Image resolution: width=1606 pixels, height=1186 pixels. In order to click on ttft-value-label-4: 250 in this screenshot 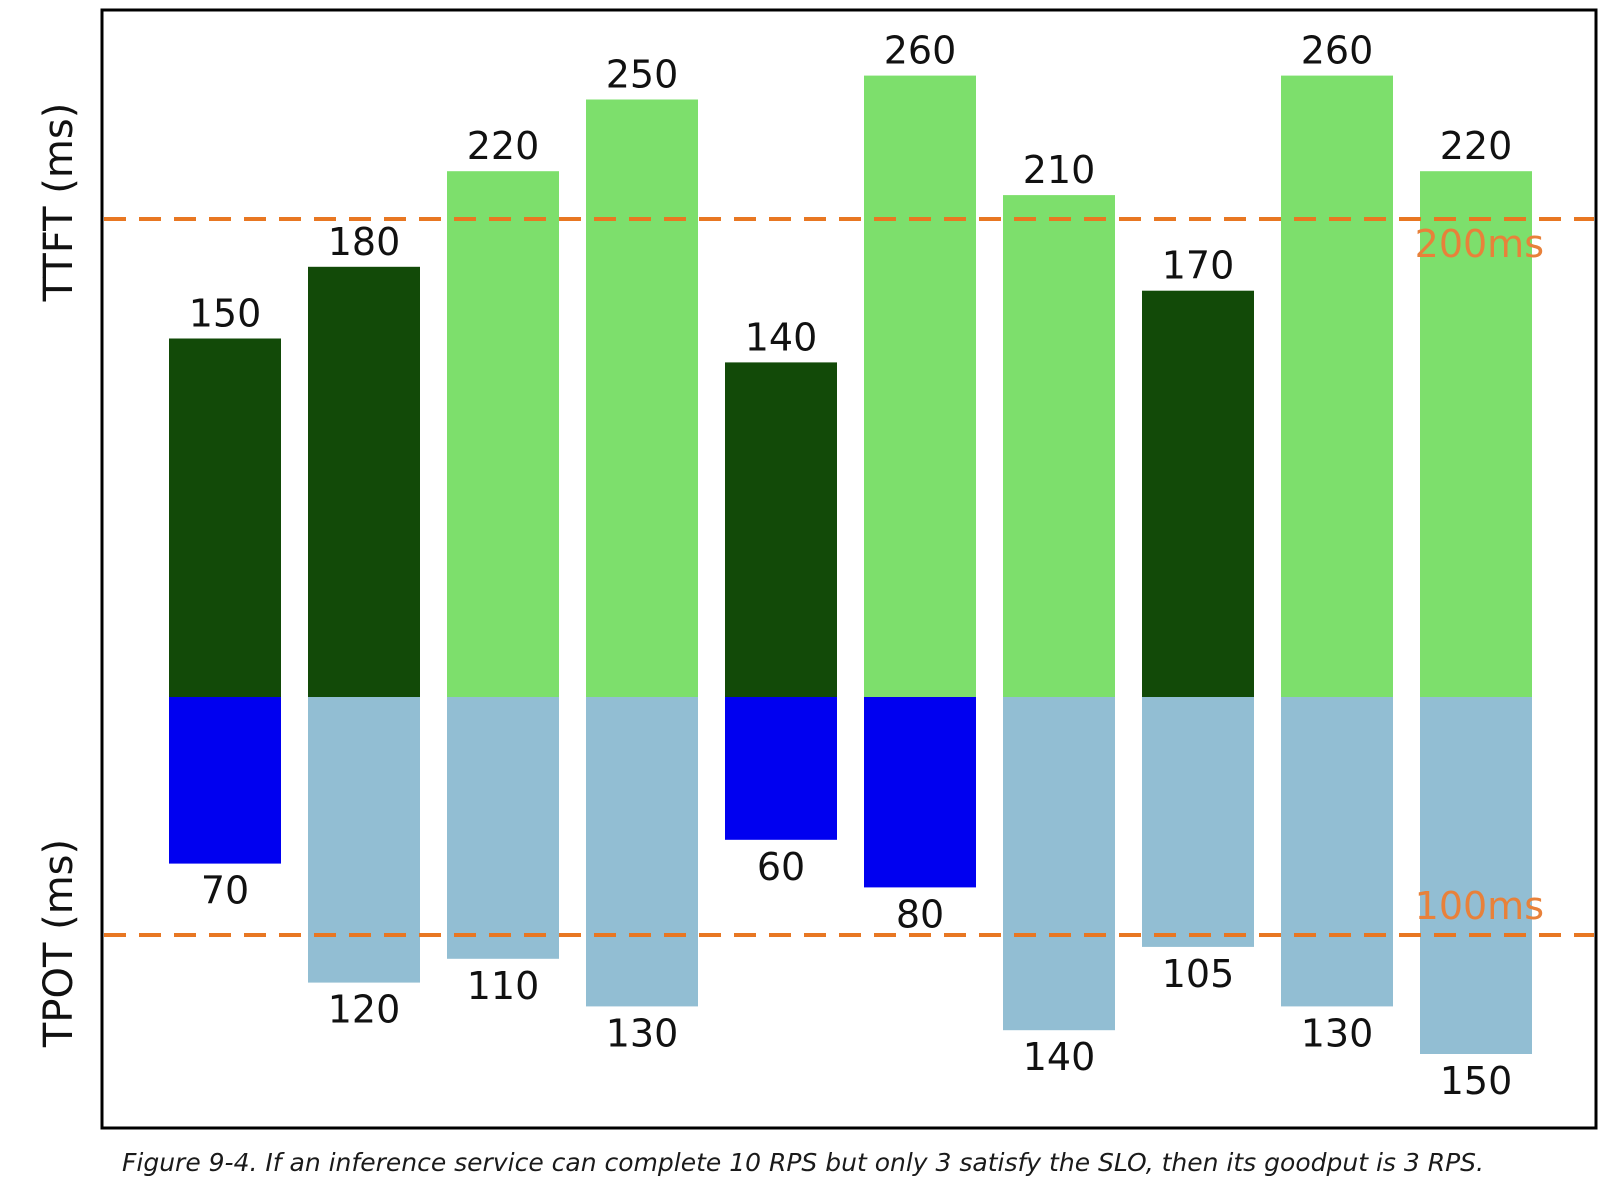, I will do `click(642, 75)`.